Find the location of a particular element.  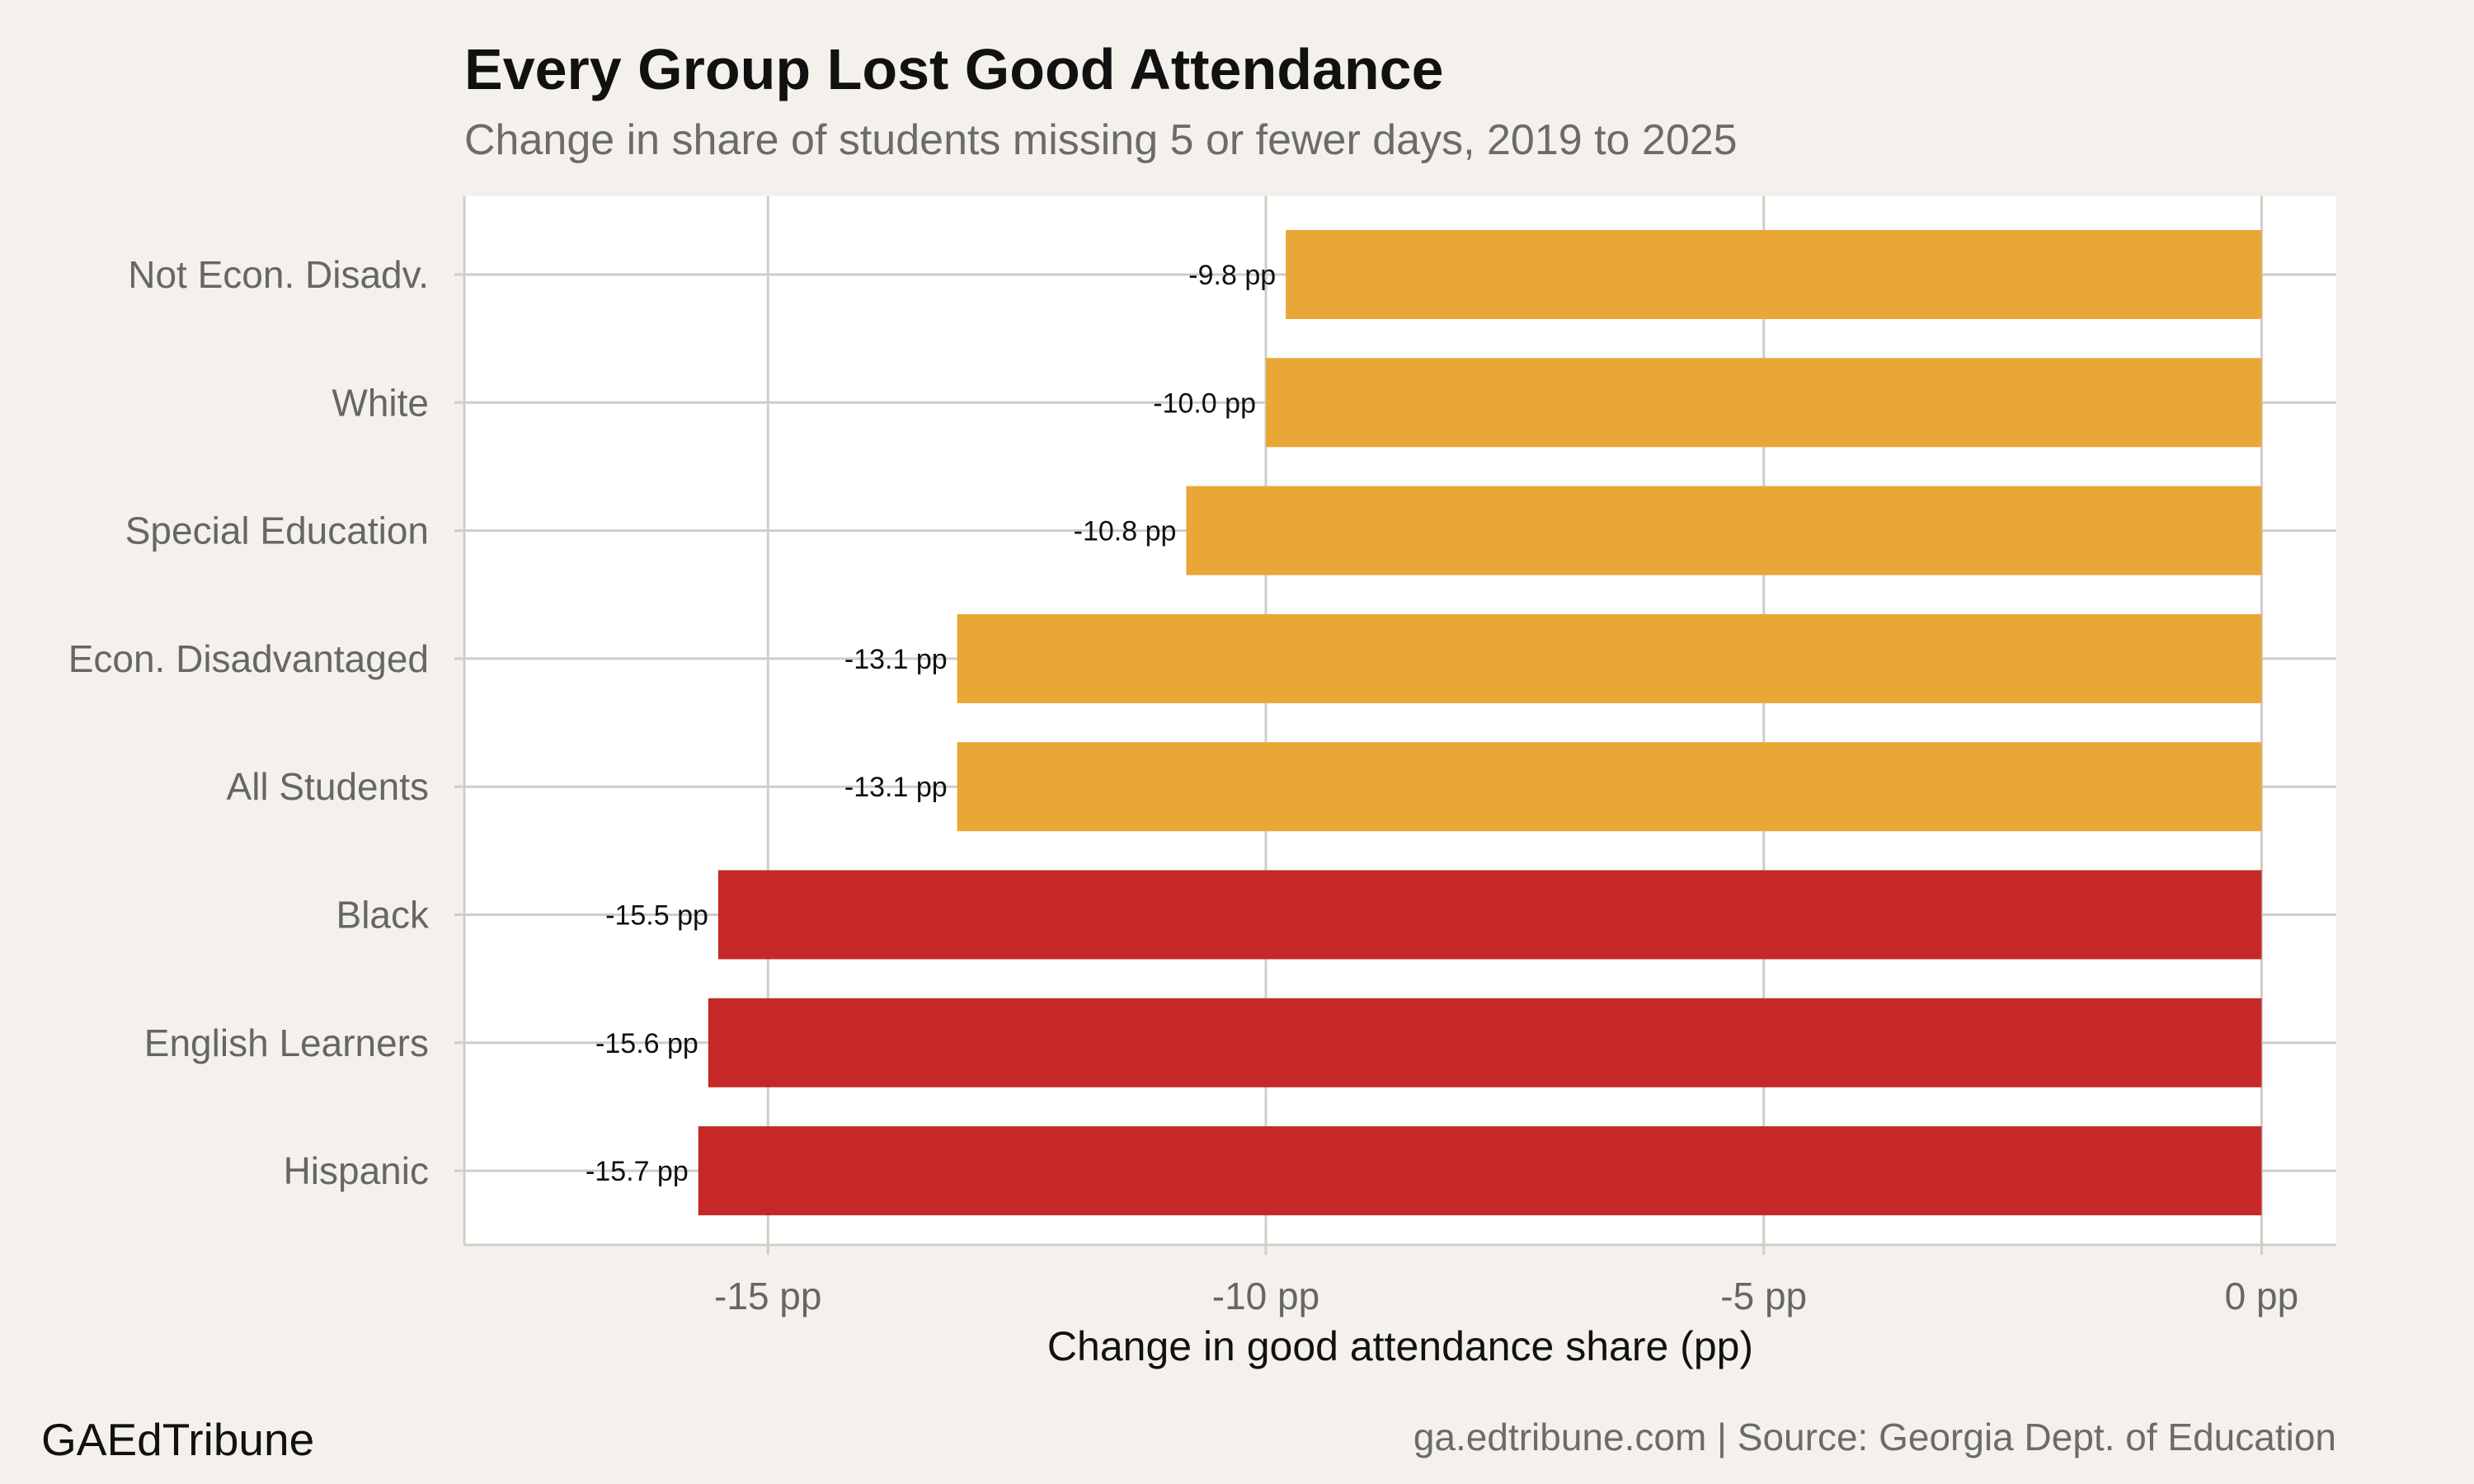

bar-value-label: -10.0 pp is located at coordinates (1204, 403).